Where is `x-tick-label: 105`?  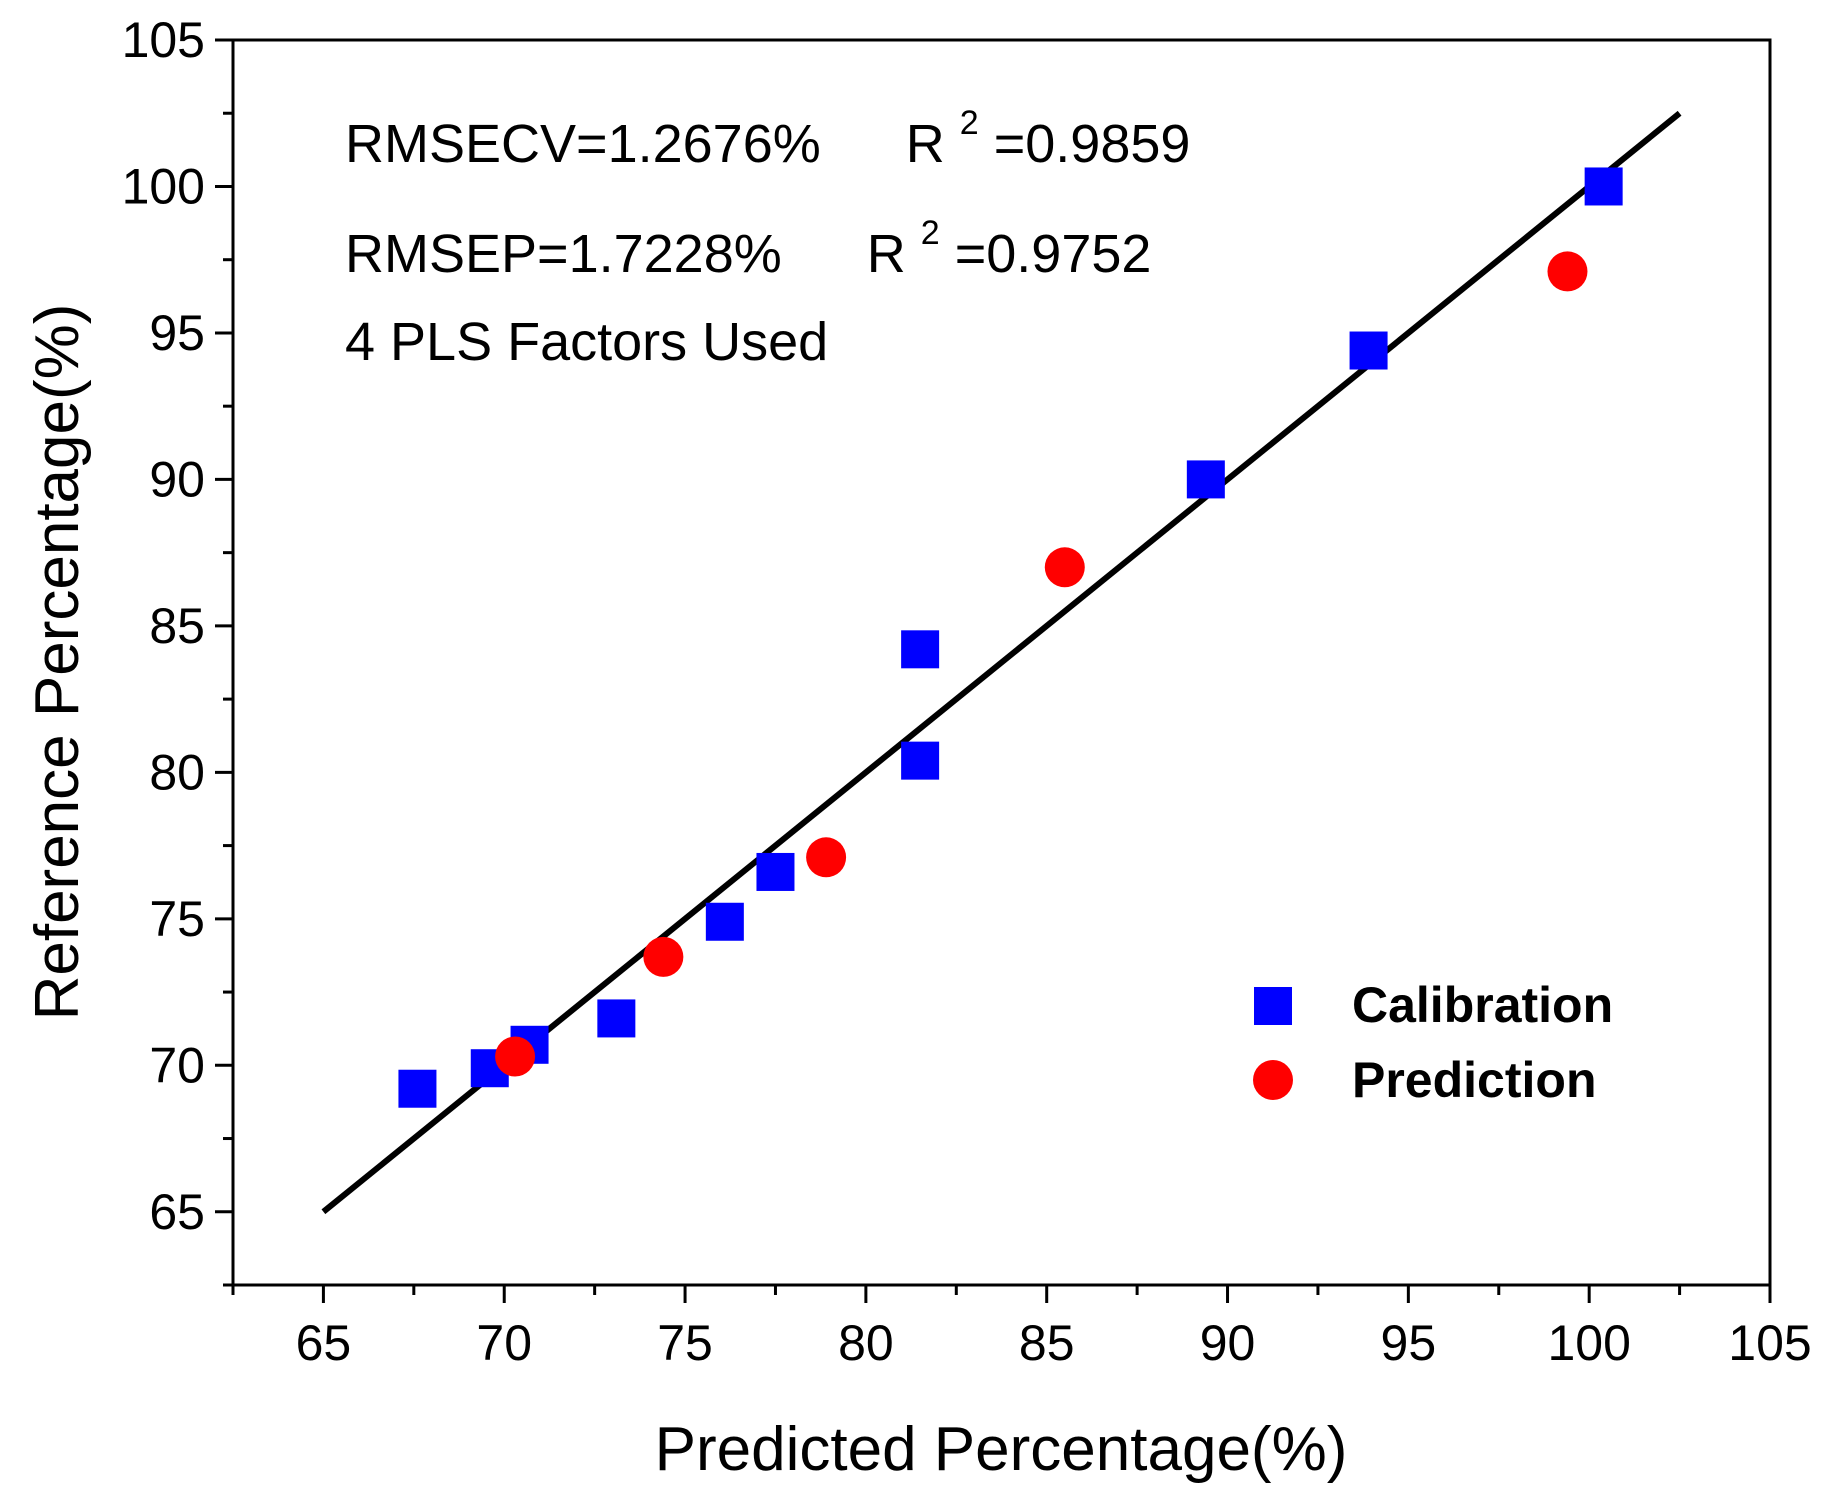
x-tick-label: 105 is located at coordinates (1769, 1343).